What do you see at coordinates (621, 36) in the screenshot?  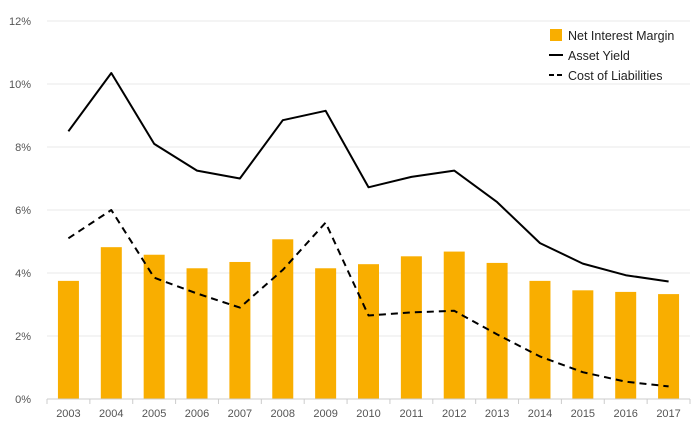 I see `legend-label-net-interest-margin: Net Interest Margin` at bounding box center [621, 36].